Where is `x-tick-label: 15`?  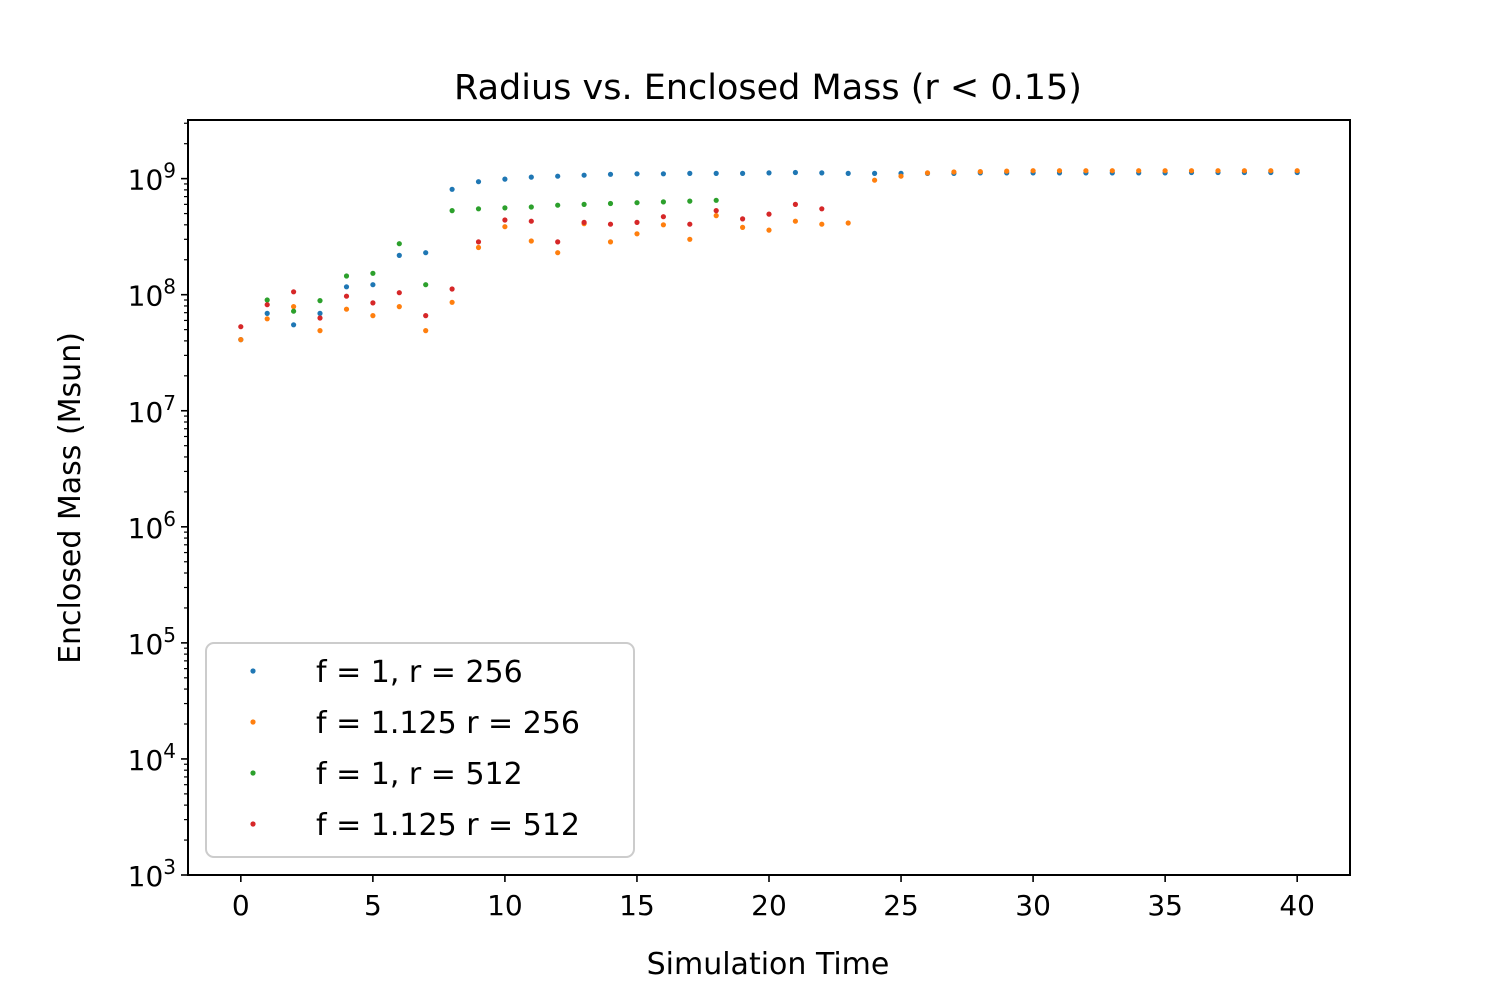
x-tick-label: 15 is located at coordinates (637, 905).